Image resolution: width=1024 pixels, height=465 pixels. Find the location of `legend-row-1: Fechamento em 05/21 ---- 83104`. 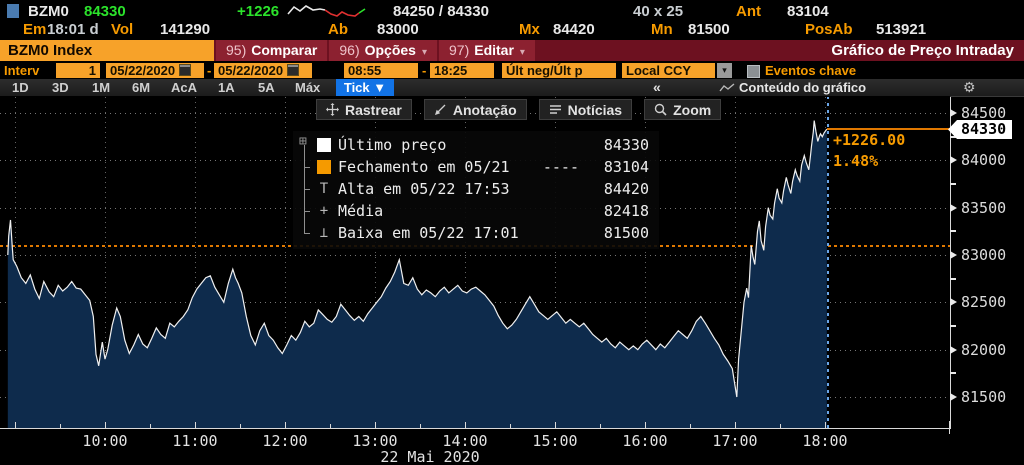

legend-row-1: Fechamento em 05/21 ---- 83104 is located at coordinates (474, 161).